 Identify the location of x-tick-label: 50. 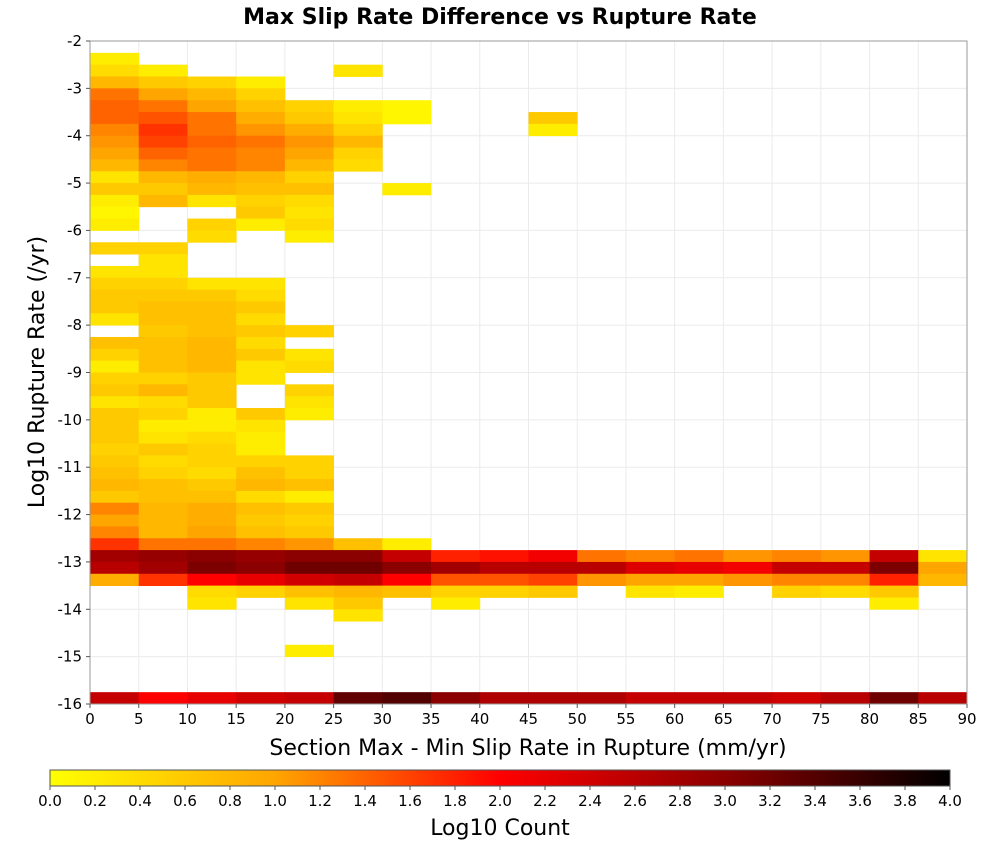
(577, 719).